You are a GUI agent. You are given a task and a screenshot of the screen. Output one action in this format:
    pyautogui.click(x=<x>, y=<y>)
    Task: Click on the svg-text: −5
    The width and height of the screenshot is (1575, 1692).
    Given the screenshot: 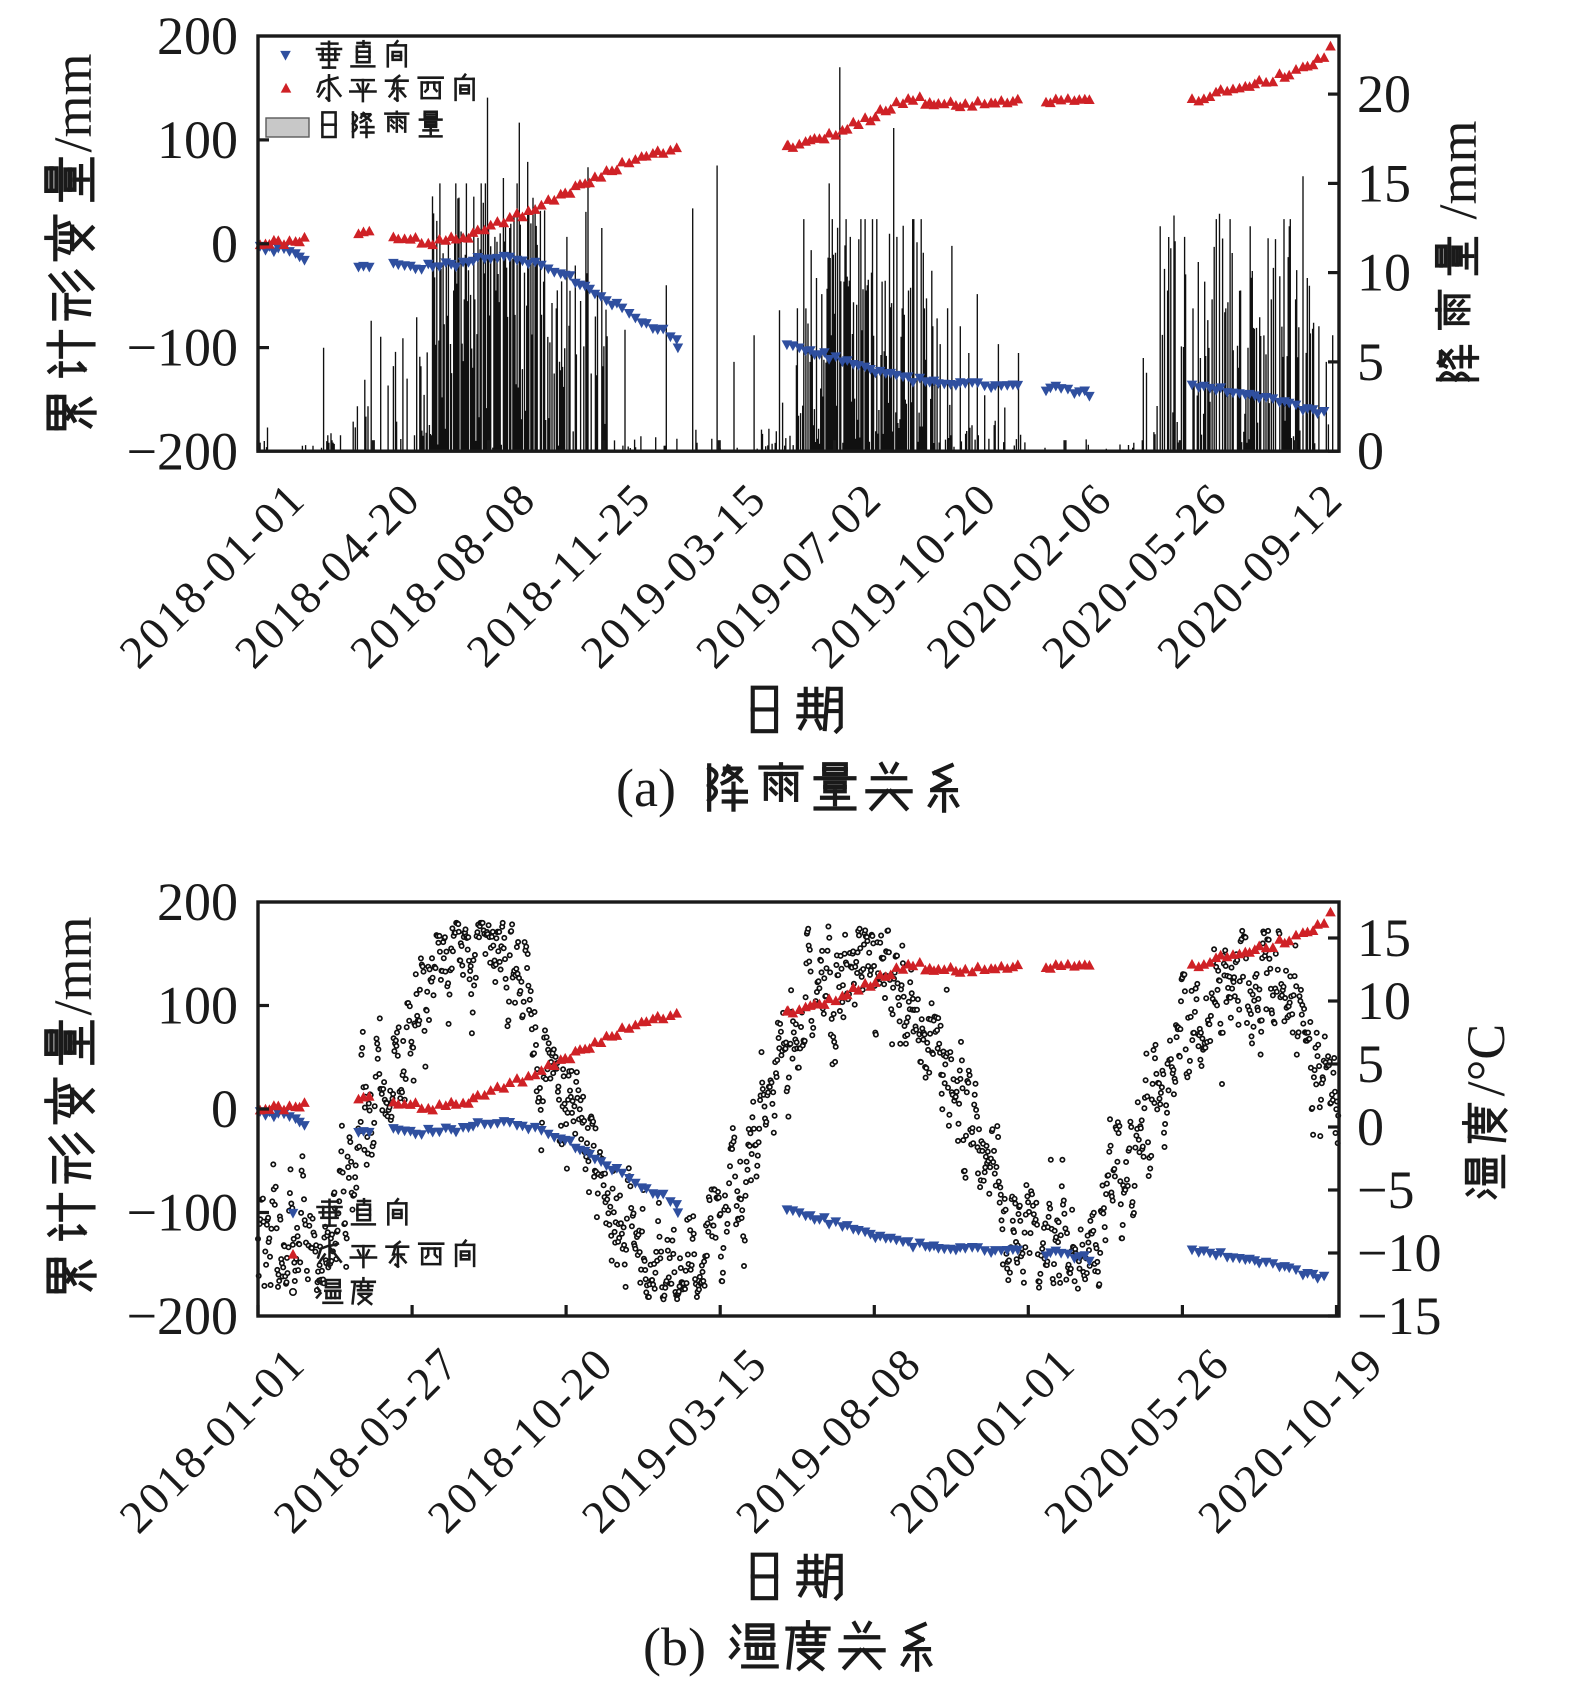 What is the action you would take?
    pyautogui.click(x=1385, y=1190)
    